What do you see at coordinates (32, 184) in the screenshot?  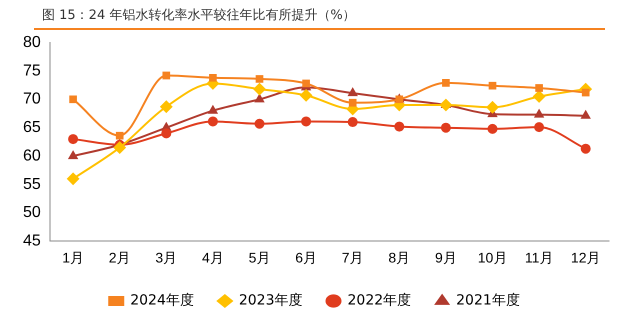 I see `y-tick-label: 55` at bounding box center [32, 184].